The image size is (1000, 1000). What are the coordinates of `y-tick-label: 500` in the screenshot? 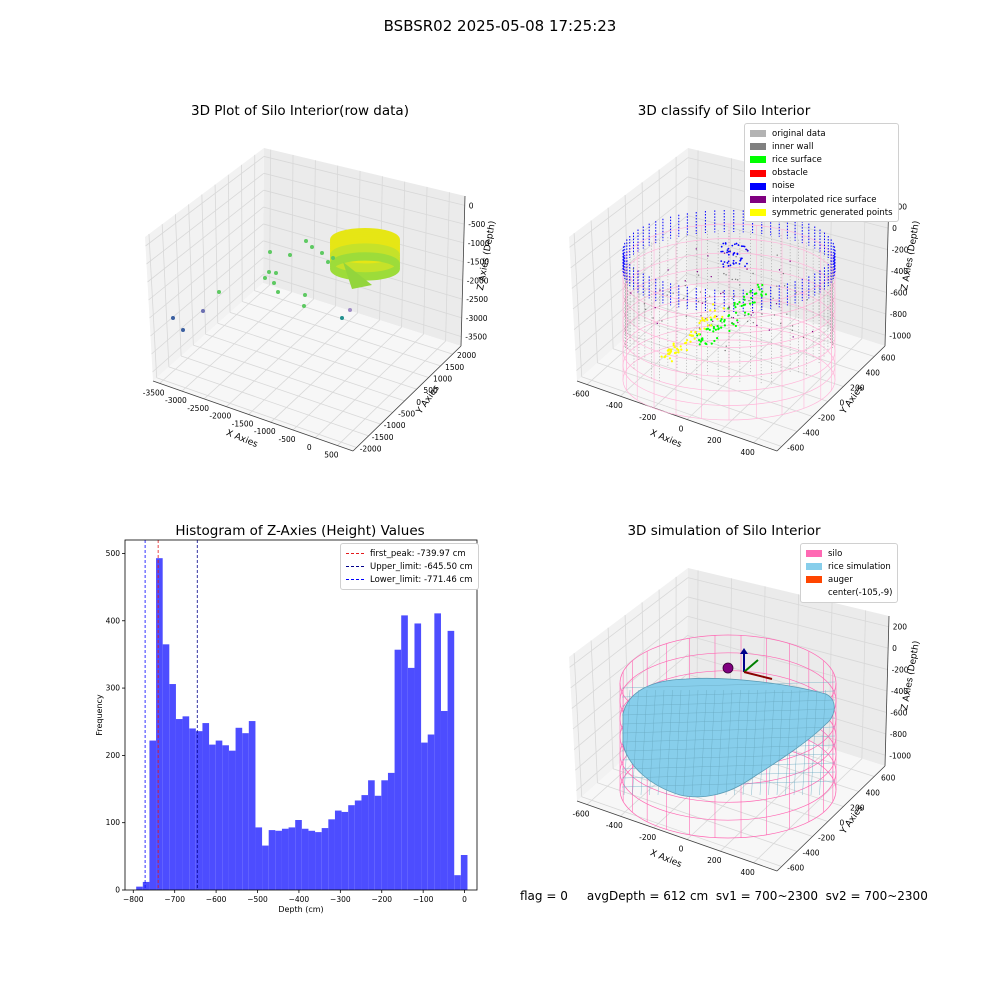 It's located at (113, 553).